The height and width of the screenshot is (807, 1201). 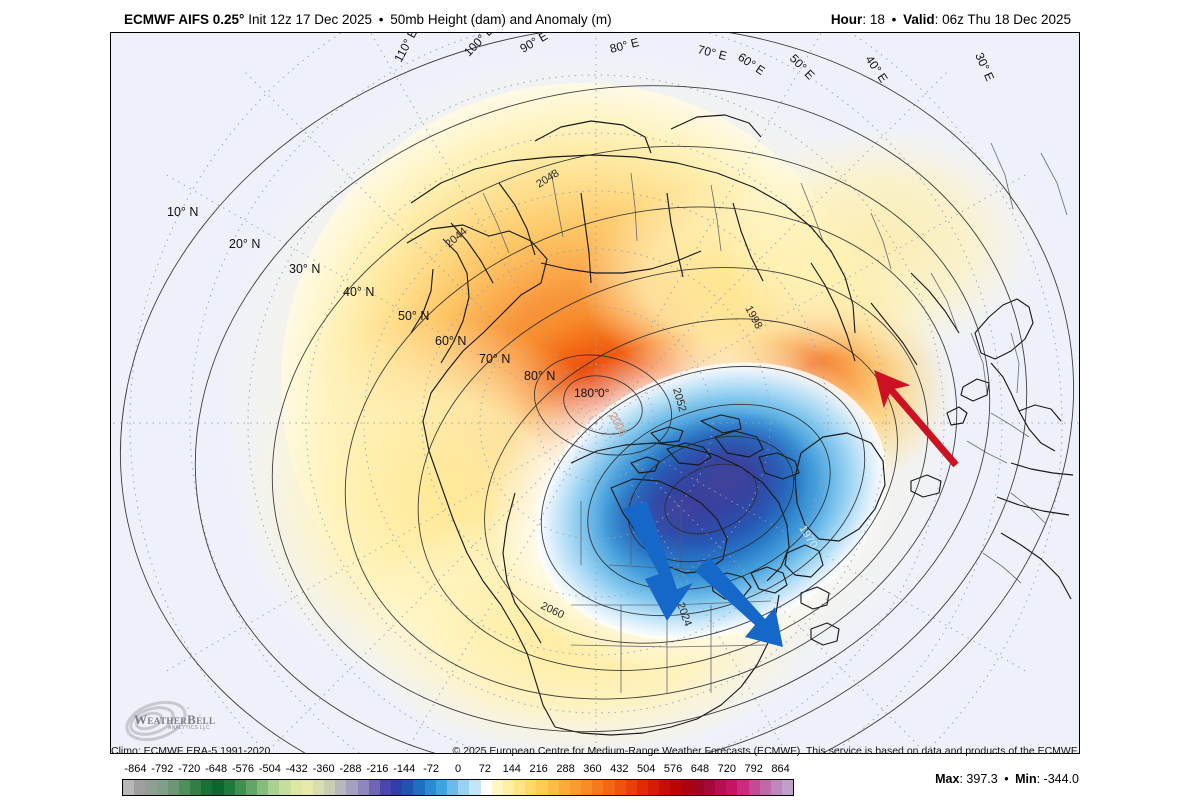 What do you see at coordinates (162, 769) in the screenshot?
I see `colorbar-tick-label: -792` at bounding box center [162, 769].